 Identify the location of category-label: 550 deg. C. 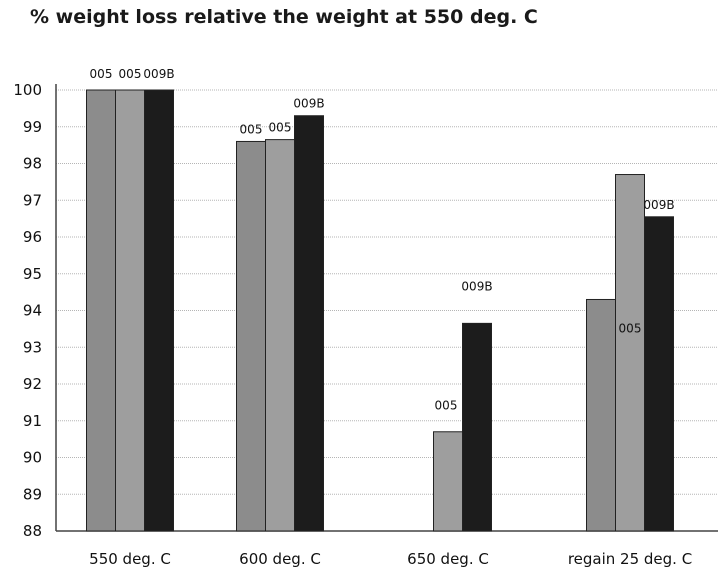
(130, 559).